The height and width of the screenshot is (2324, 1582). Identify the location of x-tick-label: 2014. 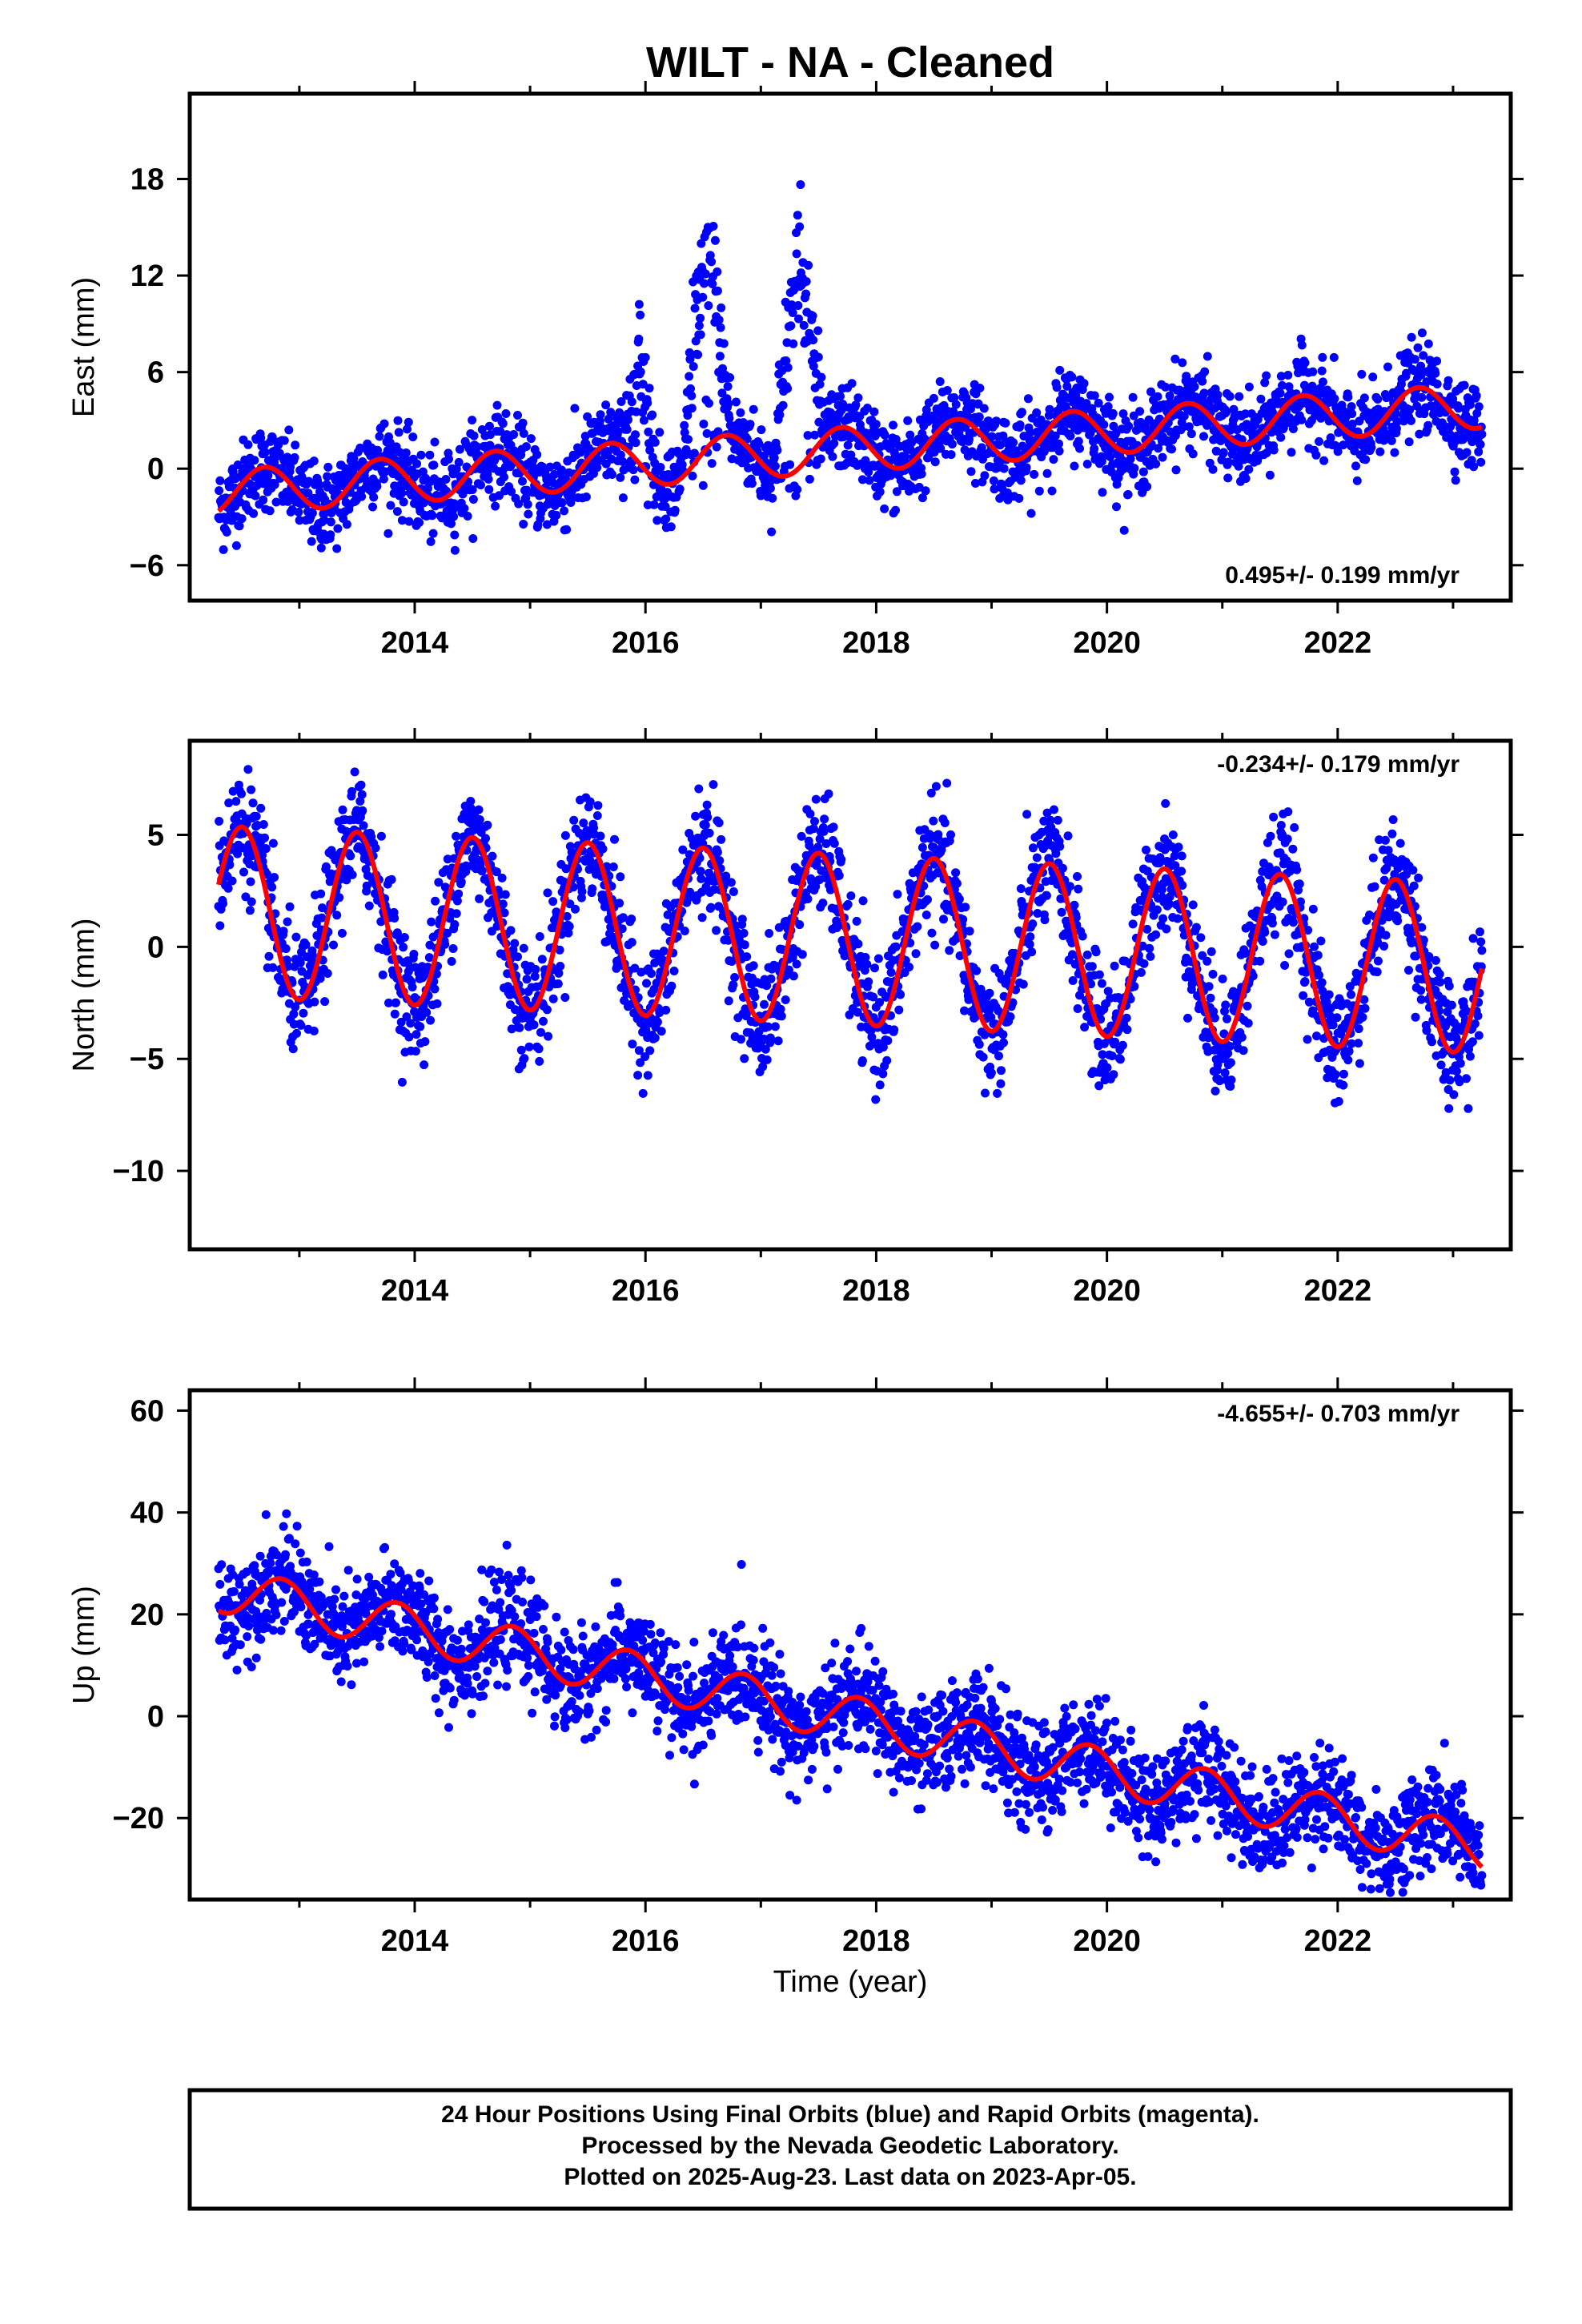
(415, 643).